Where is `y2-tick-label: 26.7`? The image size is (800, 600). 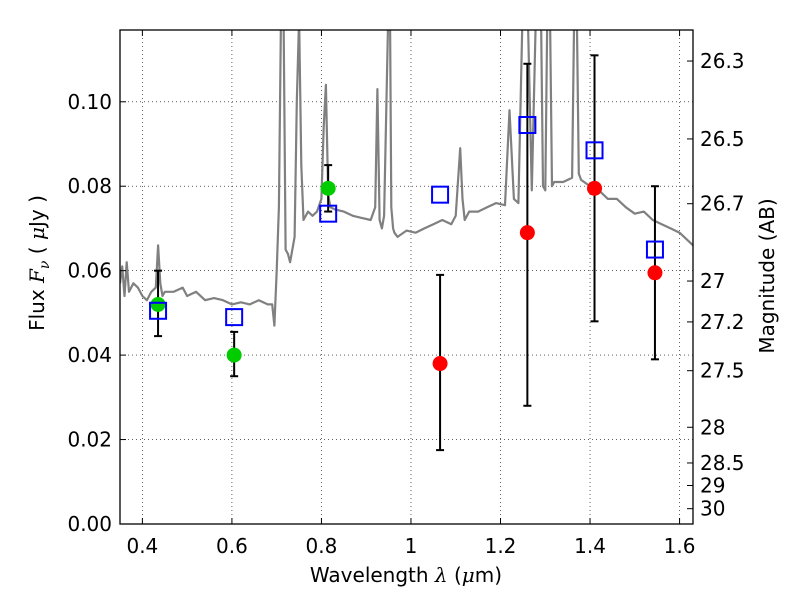 y2-tick-label: 26.7 is located at coordinates (722, 204).